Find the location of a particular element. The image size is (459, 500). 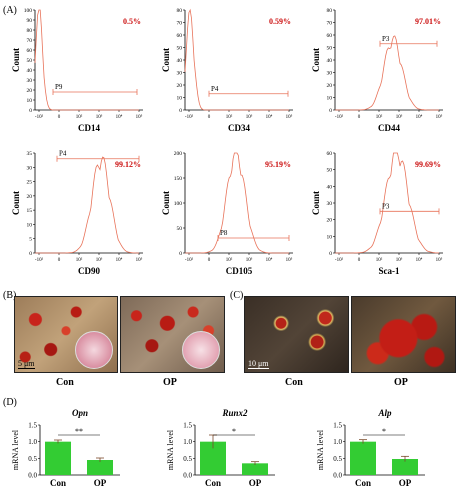

x-tick-label: 0 is located at coordinates (359, 117).